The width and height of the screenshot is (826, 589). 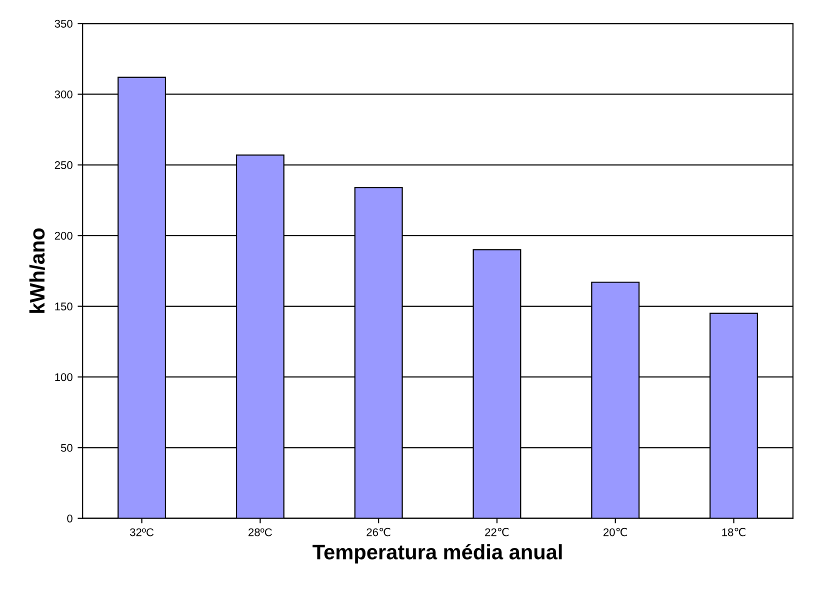 I want to click on y-tick-label: 100, so click(x=63, y=377).